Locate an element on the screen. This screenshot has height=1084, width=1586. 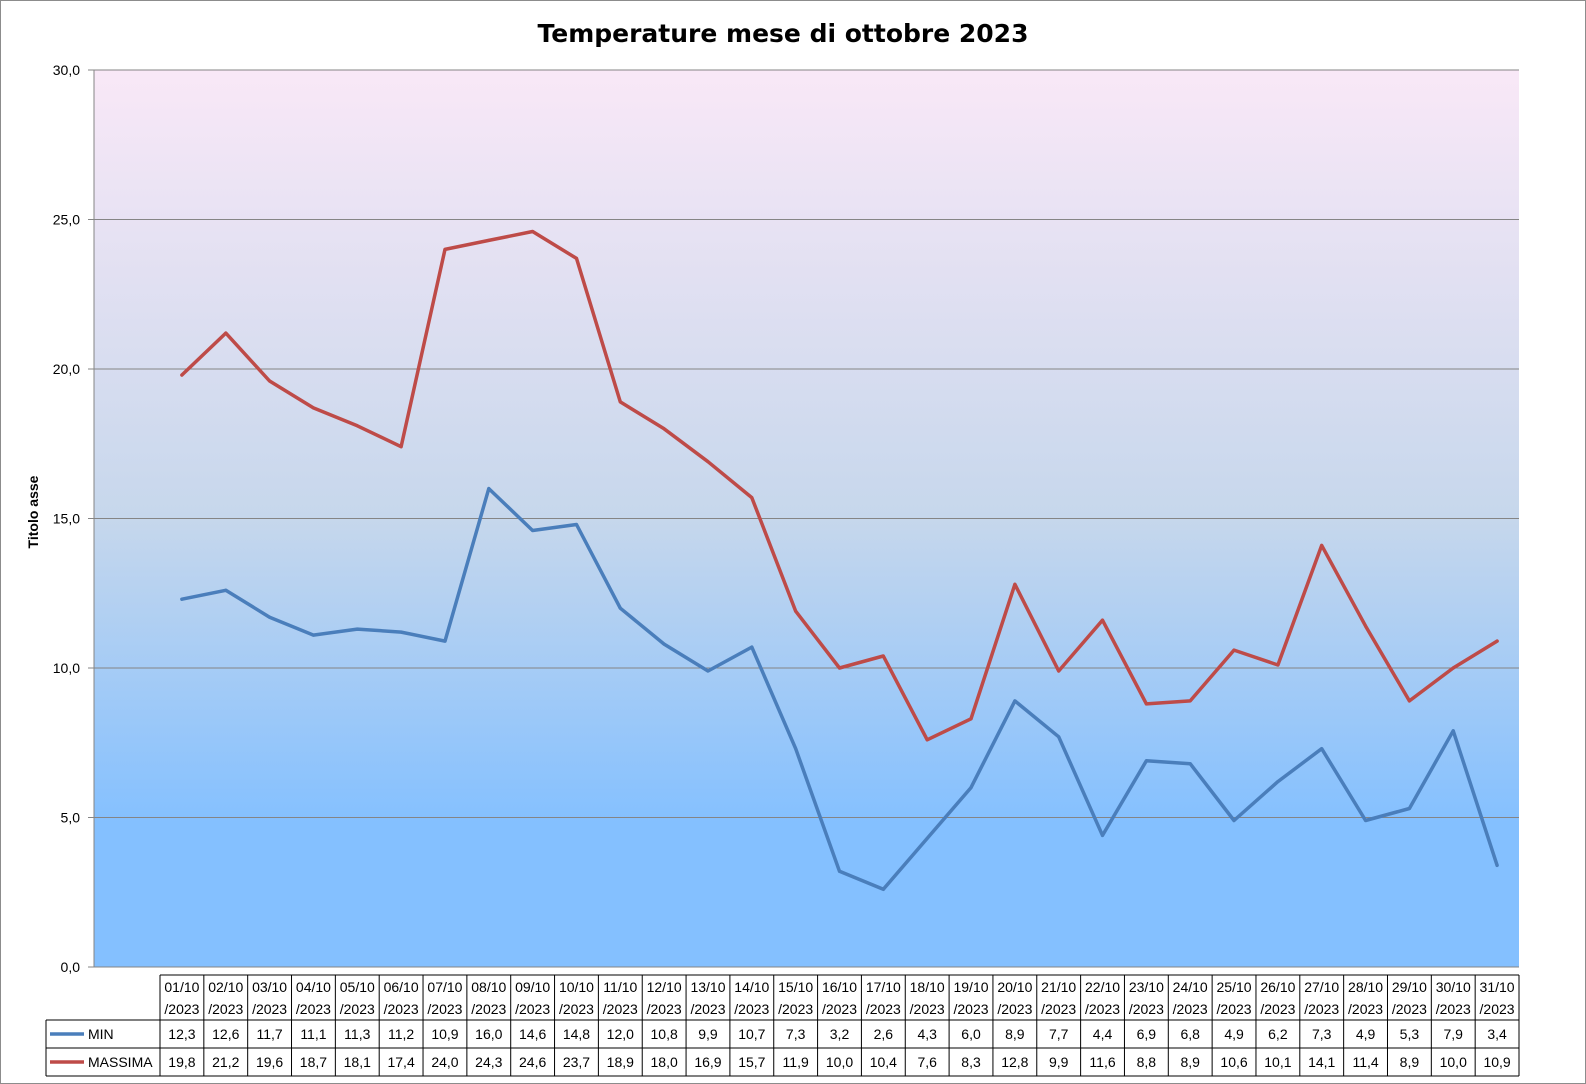
data-label-massima: 18,1 is located at coordinates (357, 1062).